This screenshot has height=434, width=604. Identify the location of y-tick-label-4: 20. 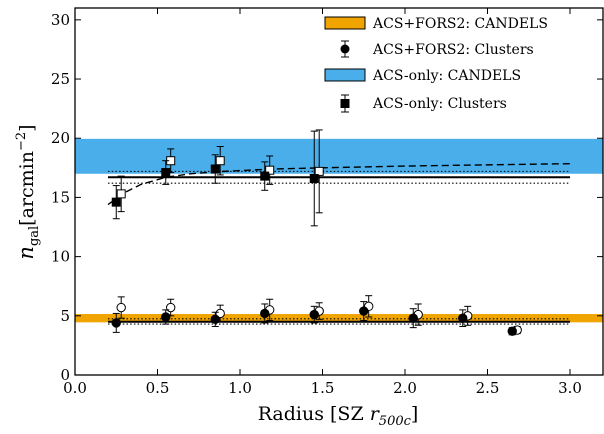
(60, 138).